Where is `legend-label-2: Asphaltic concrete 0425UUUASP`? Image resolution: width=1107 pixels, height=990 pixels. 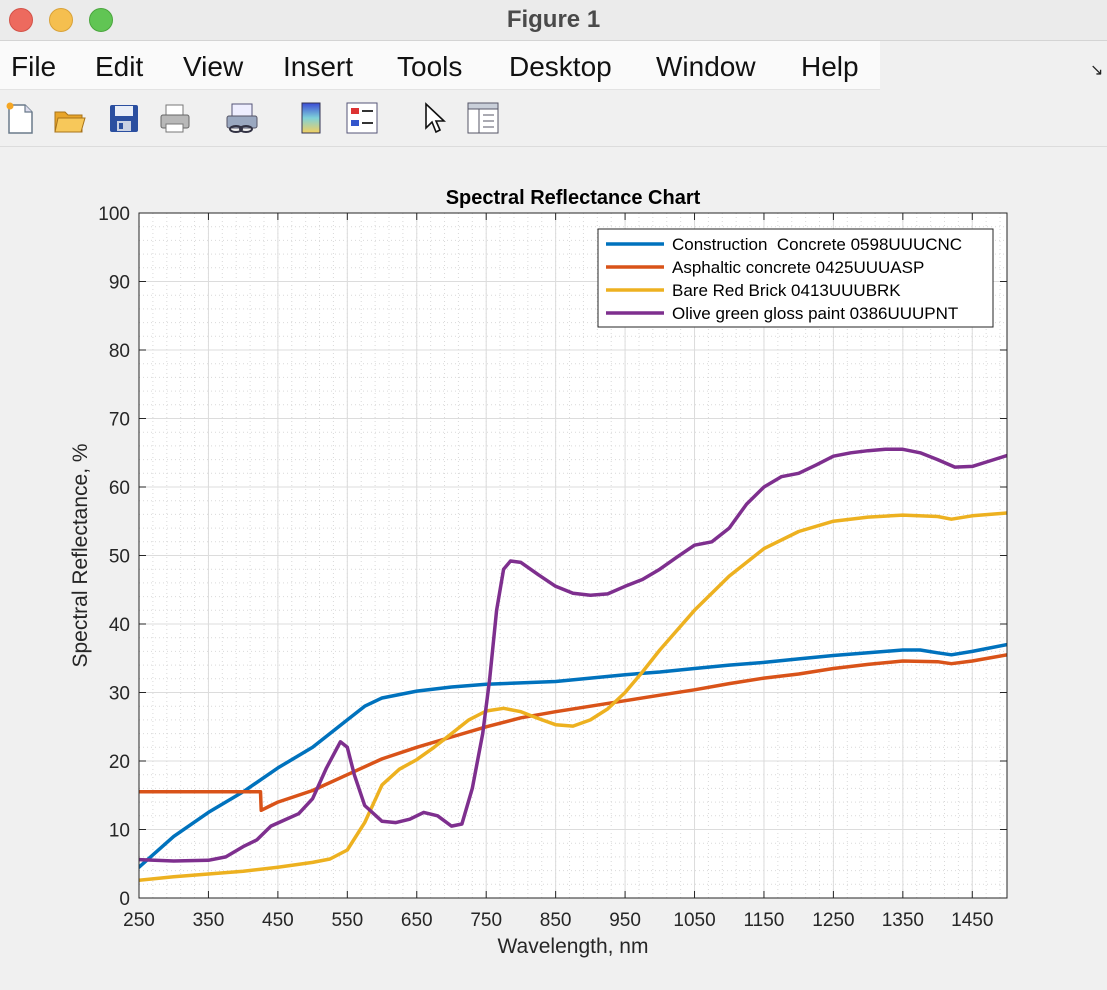 legend-label-2: Asphaltic concrete 0425UUUASP is located at coordinates (798, 267).